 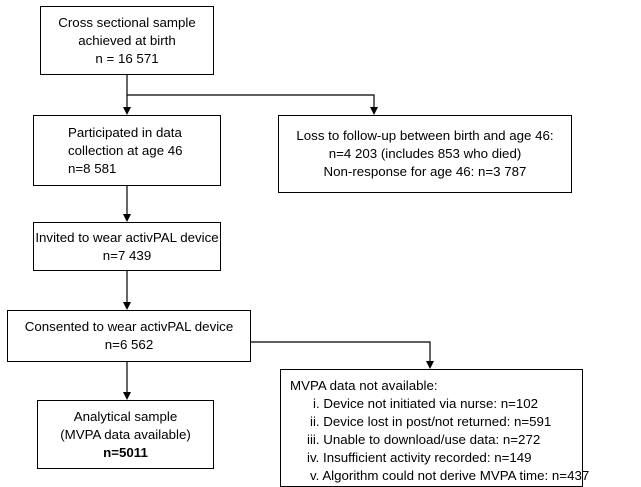 I want to click on mvpa-reason-item: iii. Unable to download/use data: n=272, so click(x=424, y=439).